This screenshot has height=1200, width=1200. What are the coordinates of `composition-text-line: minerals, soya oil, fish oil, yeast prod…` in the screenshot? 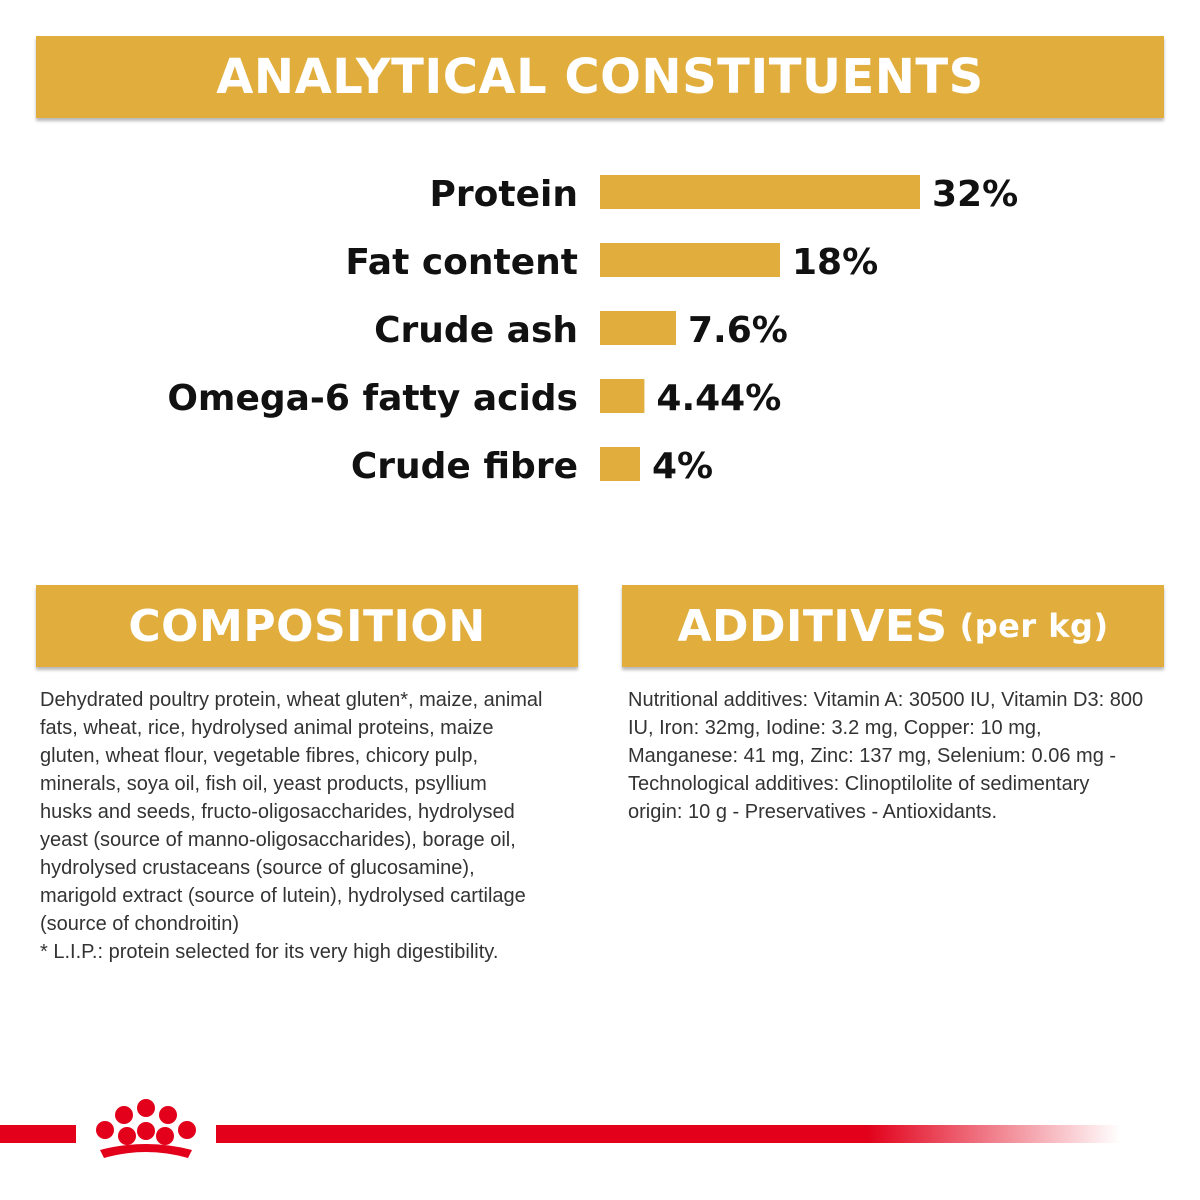 It's located at (263, 784).